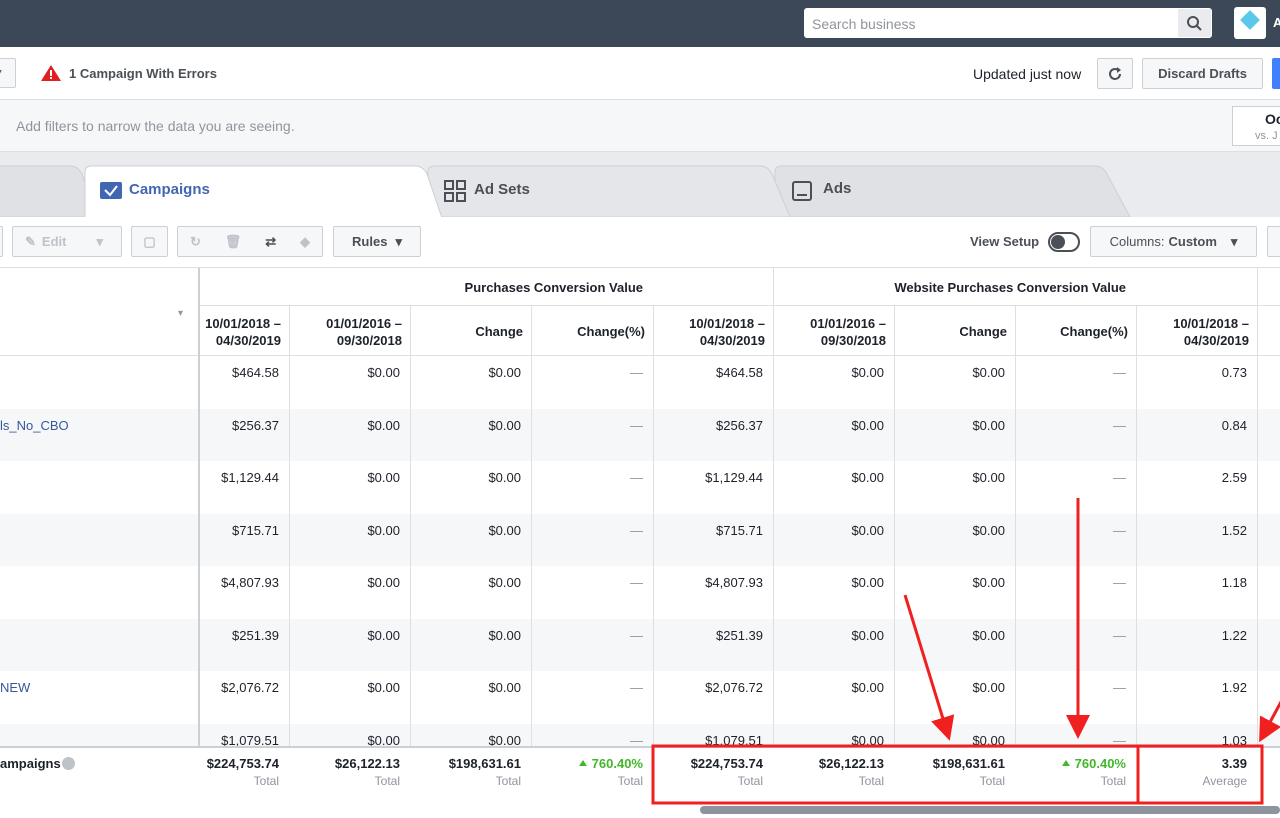 The width and height of the screenshot is (1280, 818). What do you see at coordinates (990, 810) in the screenshot?
I see `scrollbar` at bounding box center [990, 810].